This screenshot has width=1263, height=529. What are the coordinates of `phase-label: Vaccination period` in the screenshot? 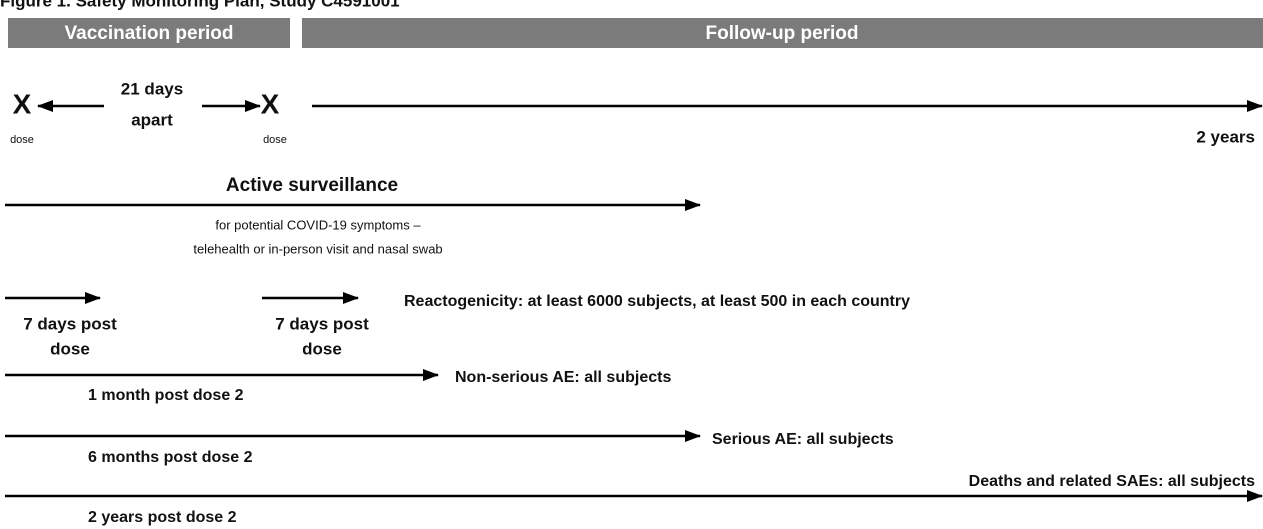 It's located at (149, 33).